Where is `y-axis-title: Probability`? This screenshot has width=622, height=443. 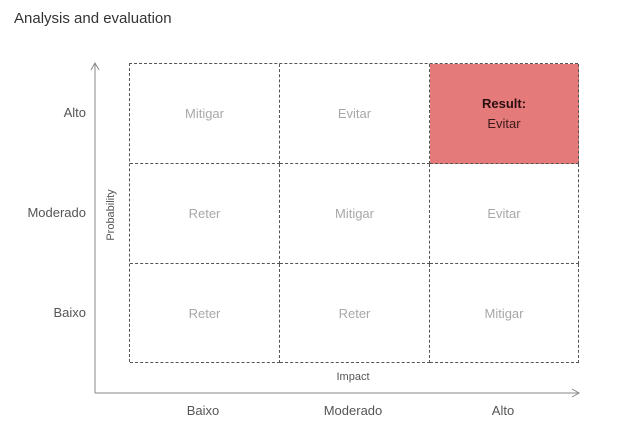 y-axis-title: Probability is located at coordinates (111, 215).